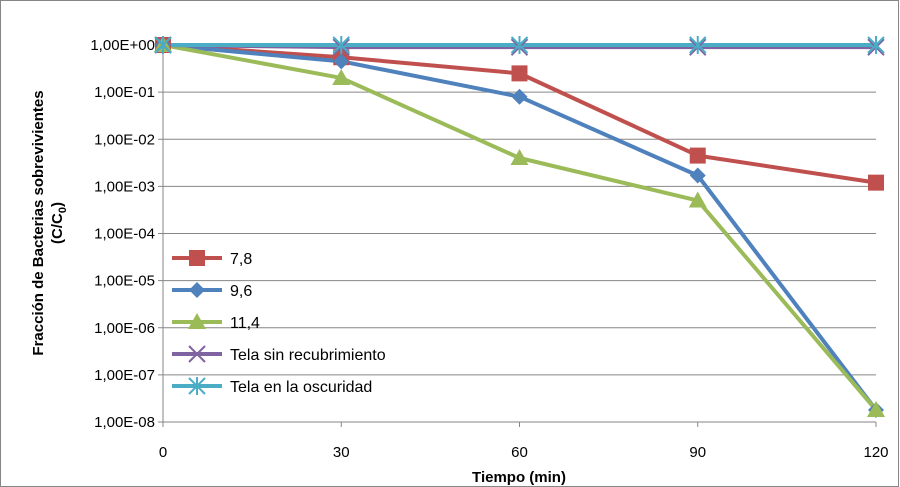  What do you see at coordinates (212, 259) in the screenshot?
I see `legend-item: 7,8` at bounding box center [212, 259].